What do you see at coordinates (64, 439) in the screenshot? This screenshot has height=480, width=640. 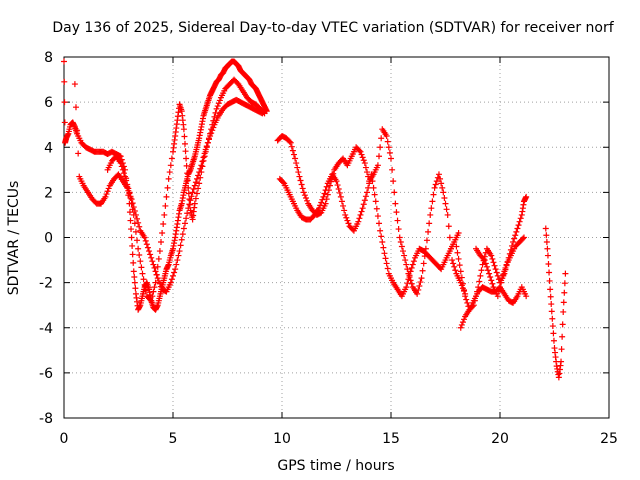 I see `x-tick-label: 0` at bounding box center [64, 439].